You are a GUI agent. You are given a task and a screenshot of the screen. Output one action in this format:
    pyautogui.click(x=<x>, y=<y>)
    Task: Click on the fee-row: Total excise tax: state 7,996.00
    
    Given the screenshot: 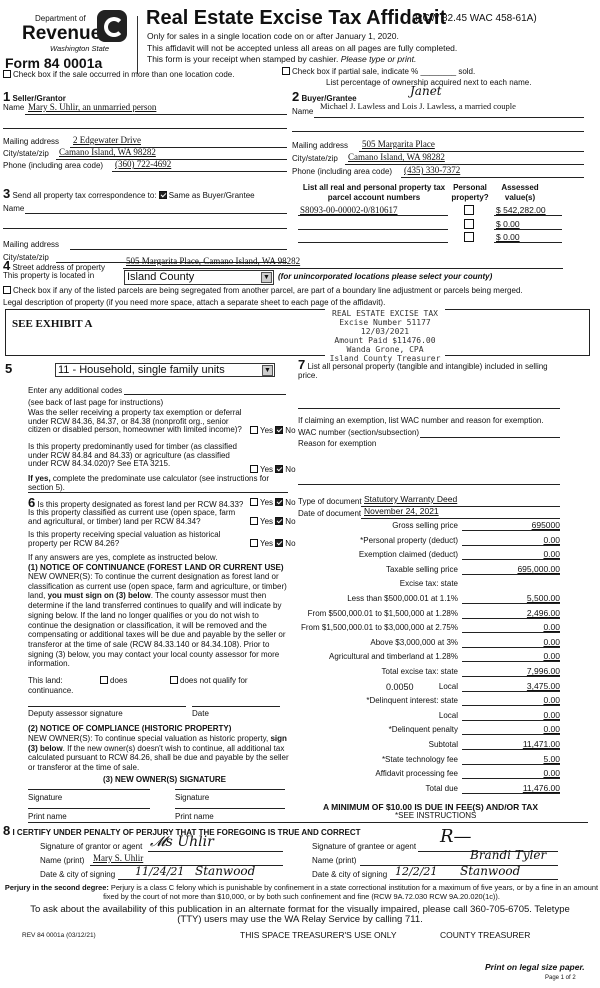 What is the action you would take?
    pyautogui.click(x=425, y=672)
    